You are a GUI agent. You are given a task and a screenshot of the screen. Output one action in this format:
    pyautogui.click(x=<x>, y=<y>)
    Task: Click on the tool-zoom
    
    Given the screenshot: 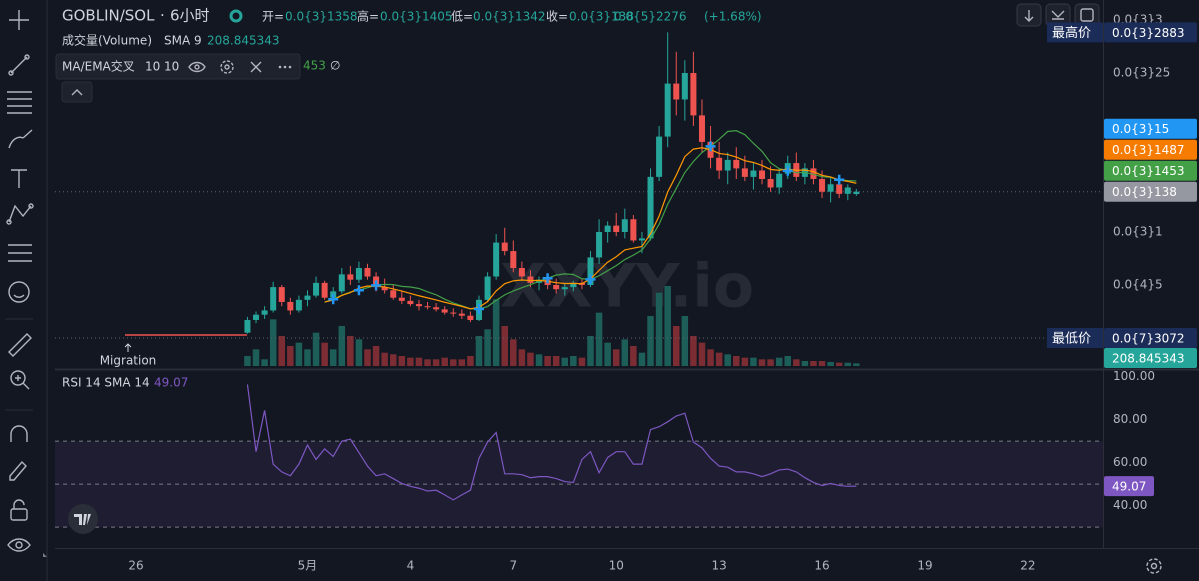 What is the action you would take?
    pyautogui.click(x=20, y=380)
    